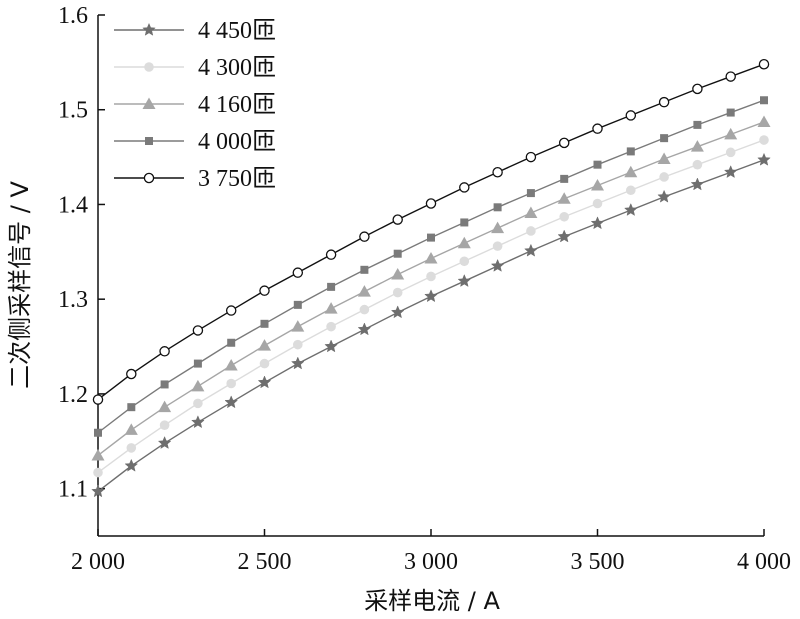 The width and height of the screenshot is (800, 619). Describe the element at coordinates (195, 142) in the screenshot. I see `legend-entry: 4 000匝` at that location.